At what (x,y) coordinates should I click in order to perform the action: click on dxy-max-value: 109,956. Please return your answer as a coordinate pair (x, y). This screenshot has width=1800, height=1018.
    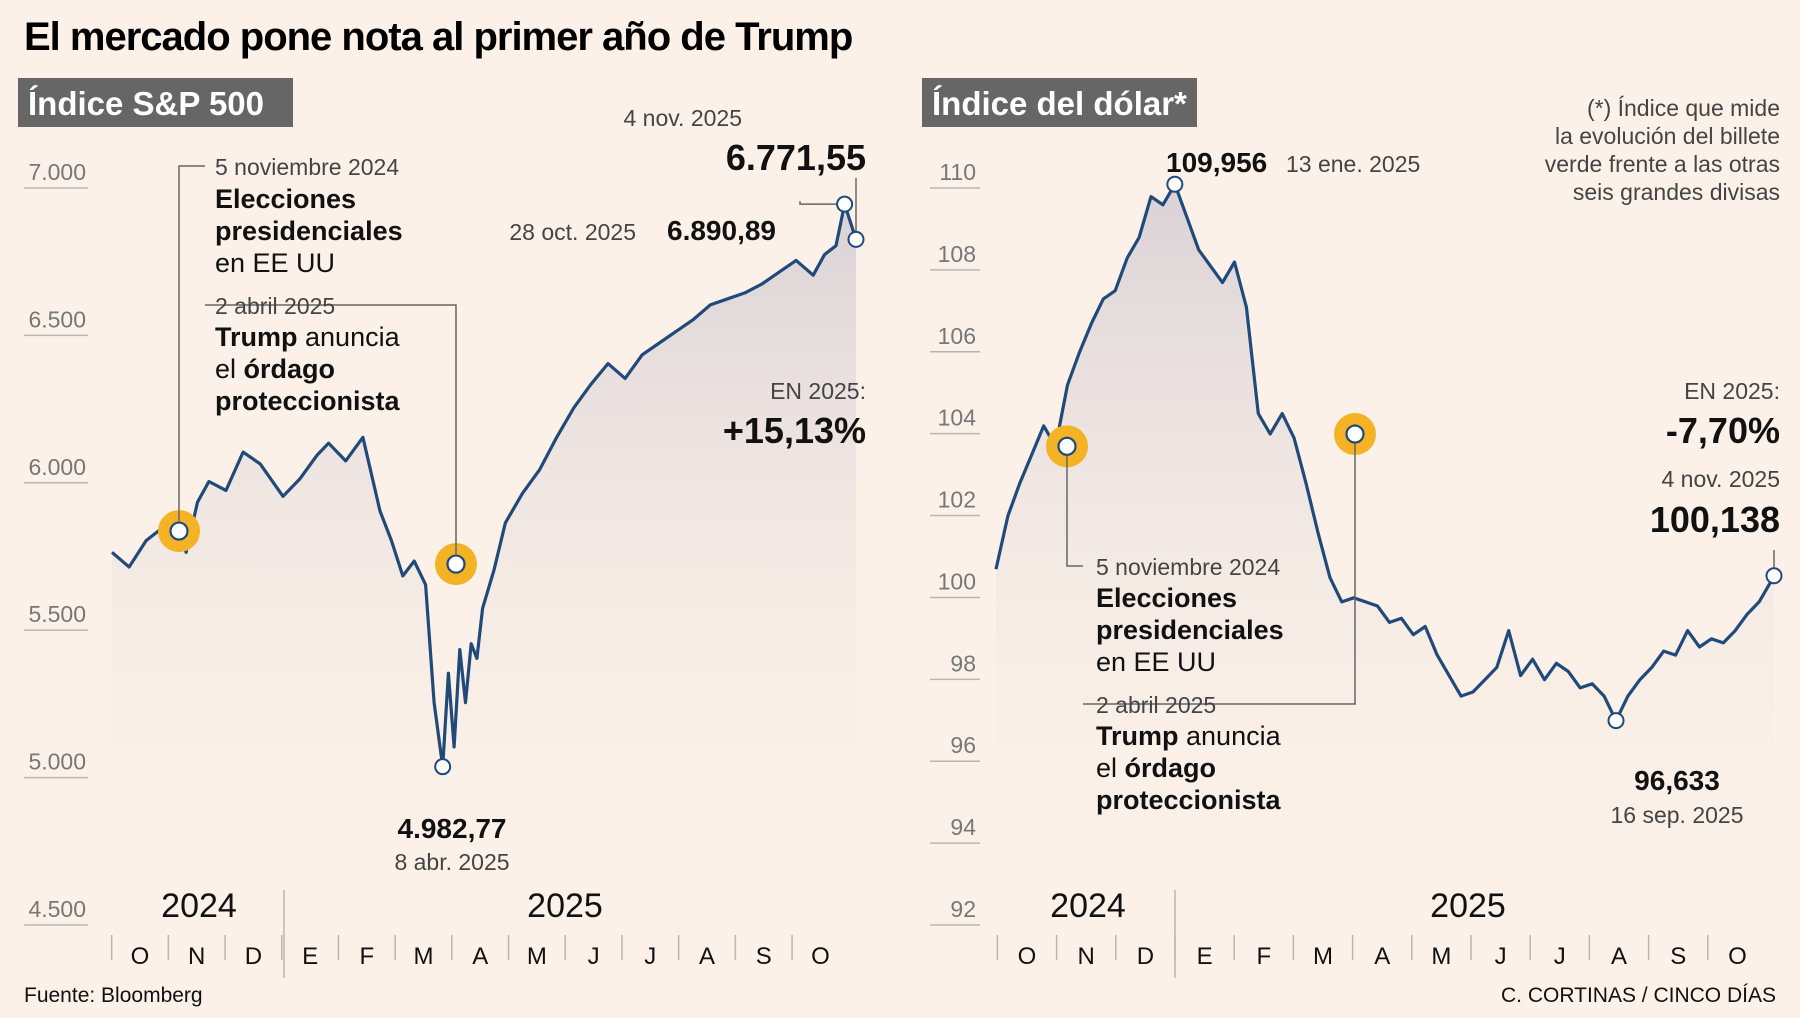
    Looking at the image, I should click on (1216, 162).